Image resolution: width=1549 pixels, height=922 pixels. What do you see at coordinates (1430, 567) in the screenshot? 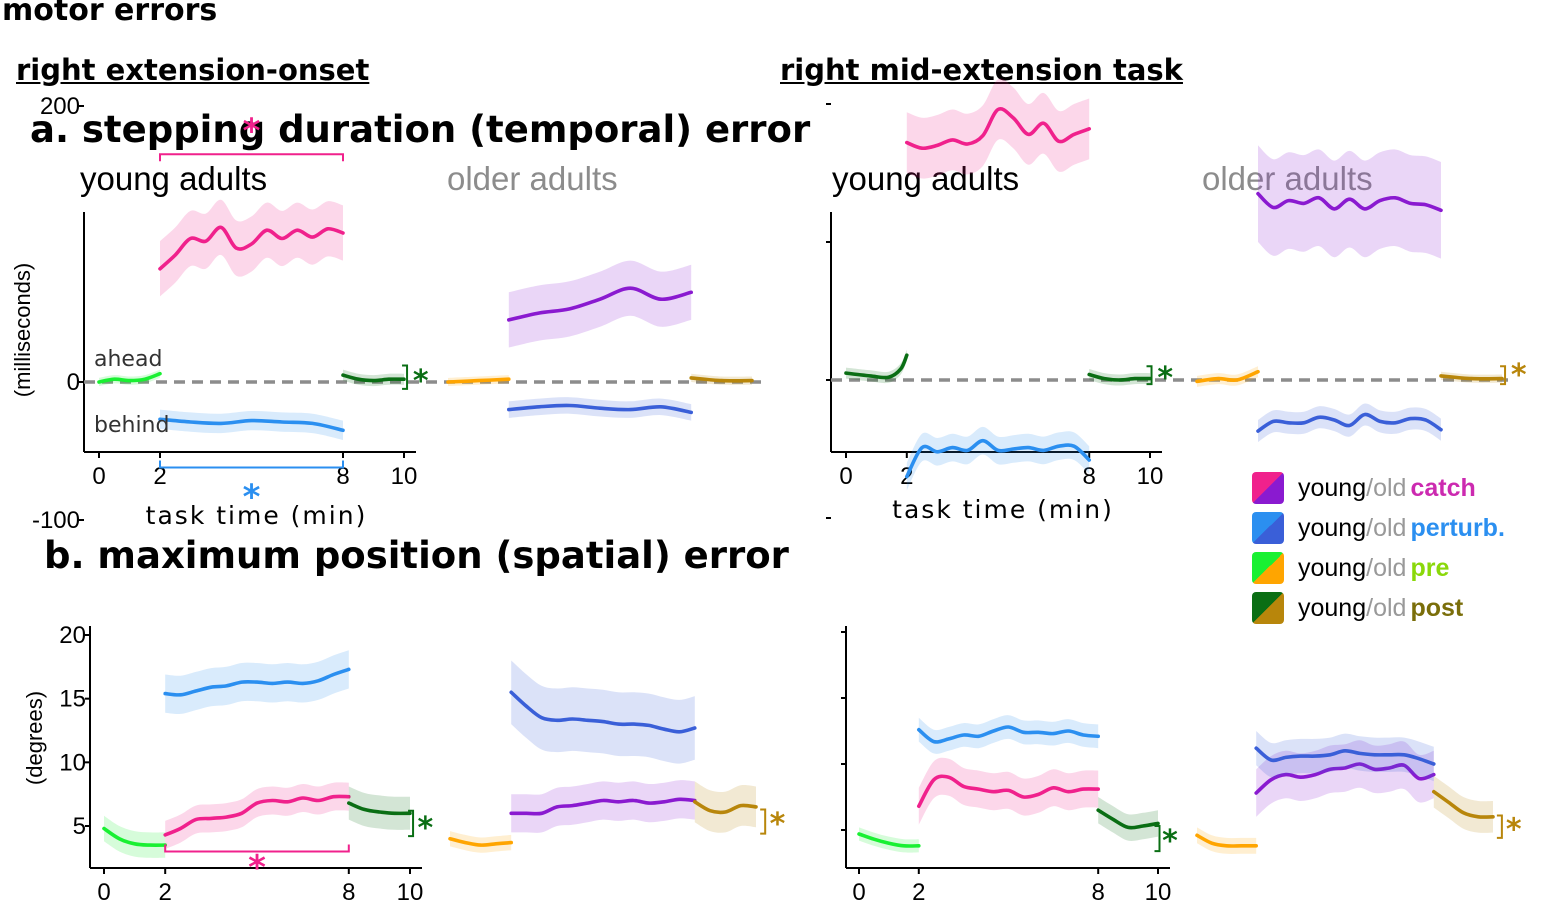
I see `legend-cond-pre: pre` at bounding box center [1430, 567].